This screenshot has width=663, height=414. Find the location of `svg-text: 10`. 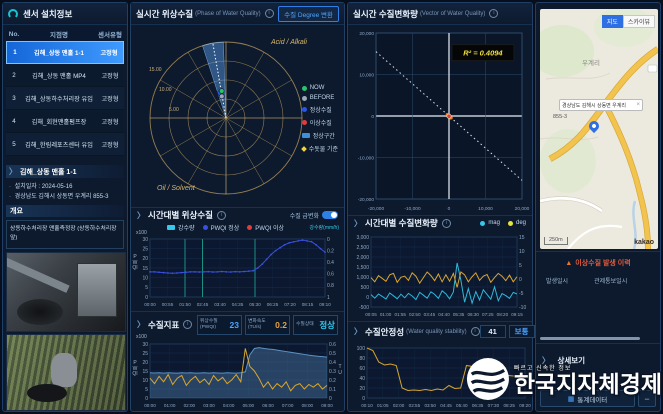

svg-text: 10 is located at coordinates (522, 252).